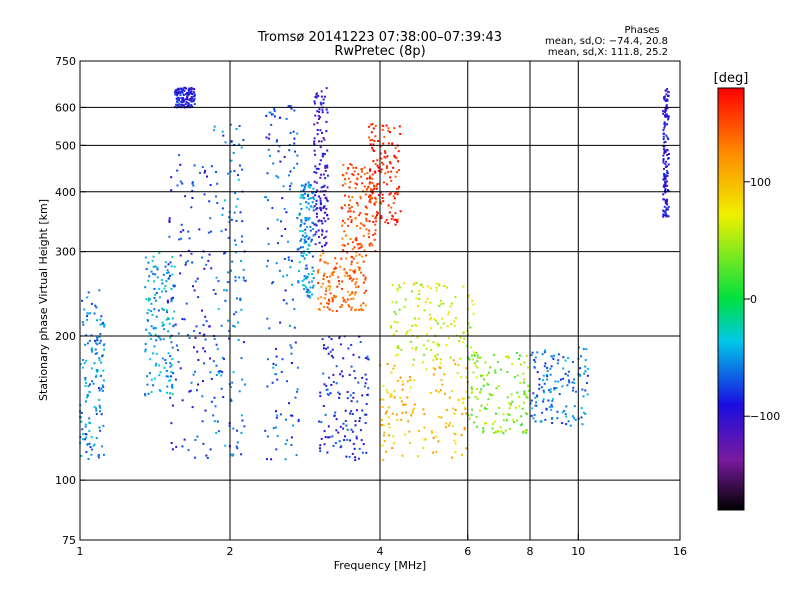  Describe the element at coordinates (65, 336) in the screenshot. I see `y-tick-label: 200` at that location.